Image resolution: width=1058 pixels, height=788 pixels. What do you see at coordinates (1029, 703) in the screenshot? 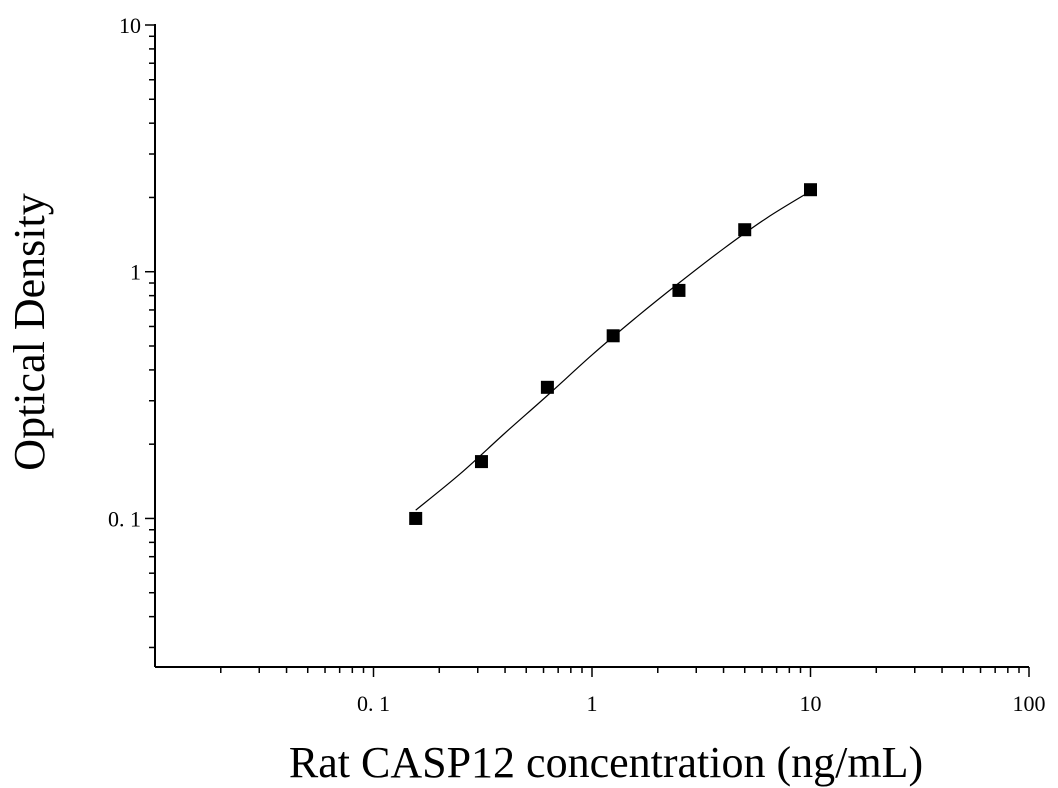
I see `x-tick-label: 100` at bounding box center [1029, 703].